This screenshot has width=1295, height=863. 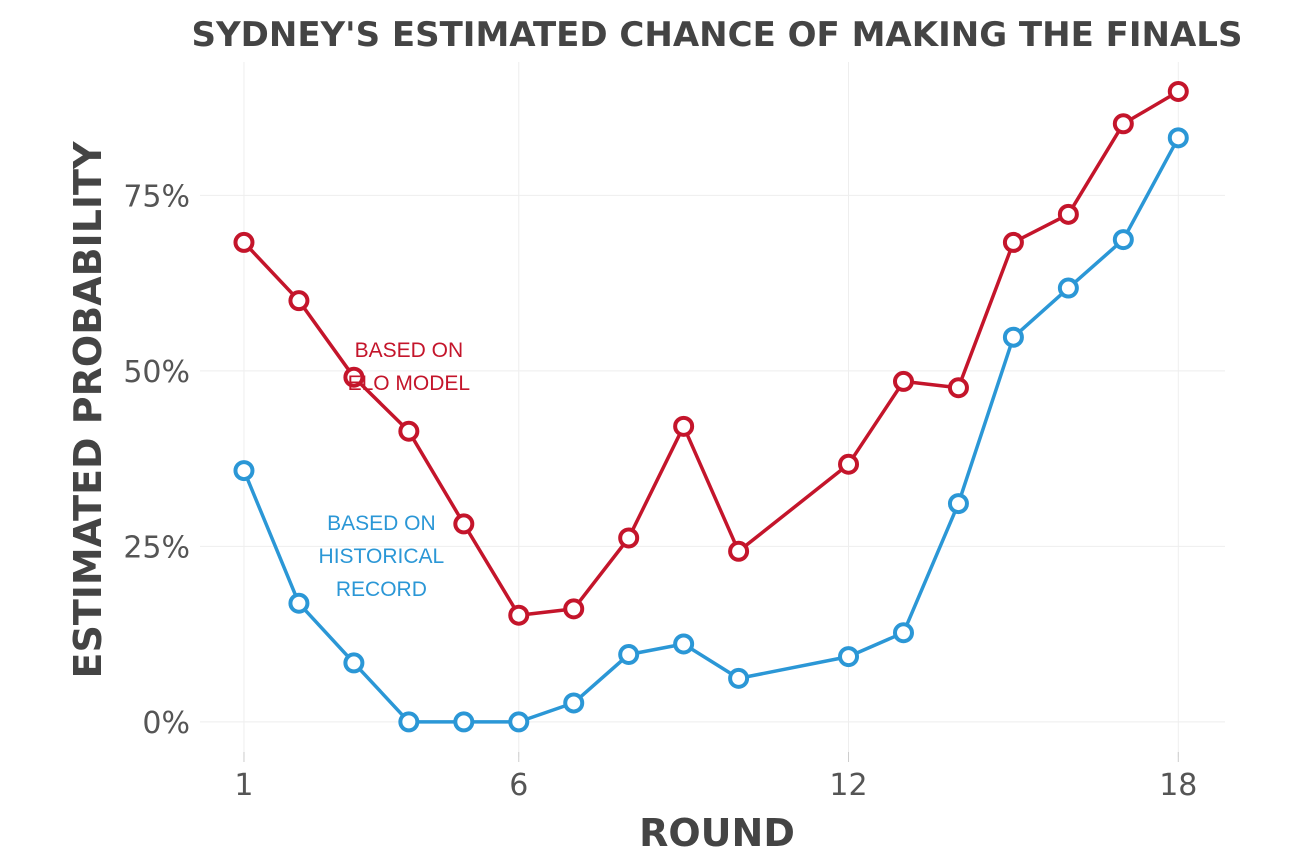 I want to click on x-tick-label: 1, so click(x=243, y=785).